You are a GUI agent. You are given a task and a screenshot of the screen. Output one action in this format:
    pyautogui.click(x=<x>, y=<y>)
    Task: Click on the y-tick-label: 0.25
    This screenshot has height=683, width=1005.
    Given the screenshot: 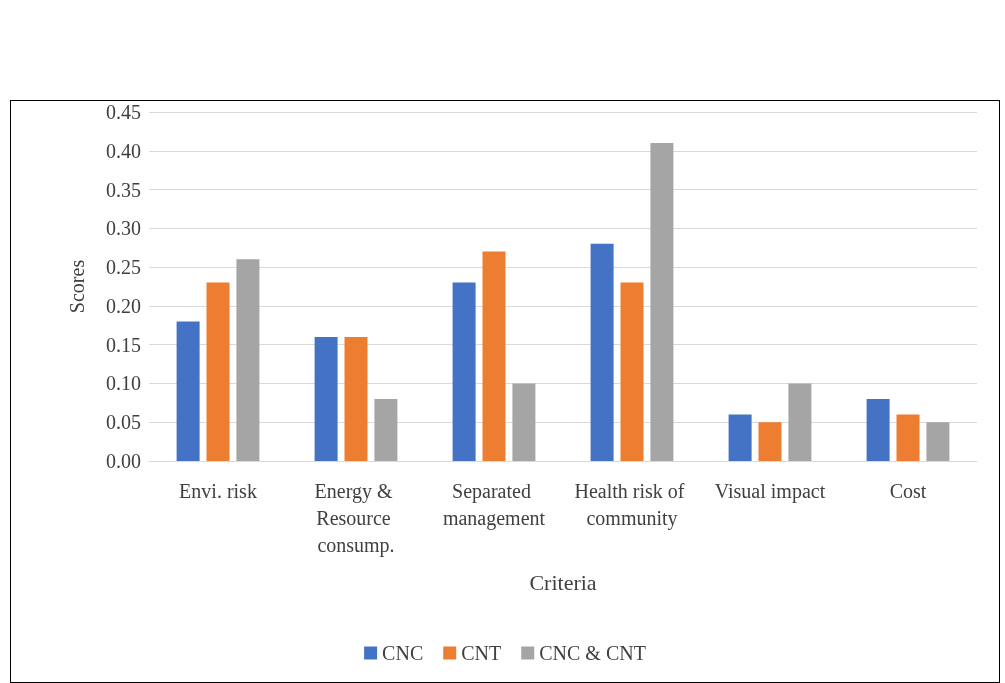 What is the action you would take?
    pyautogui.click(x=123, y=267)
    